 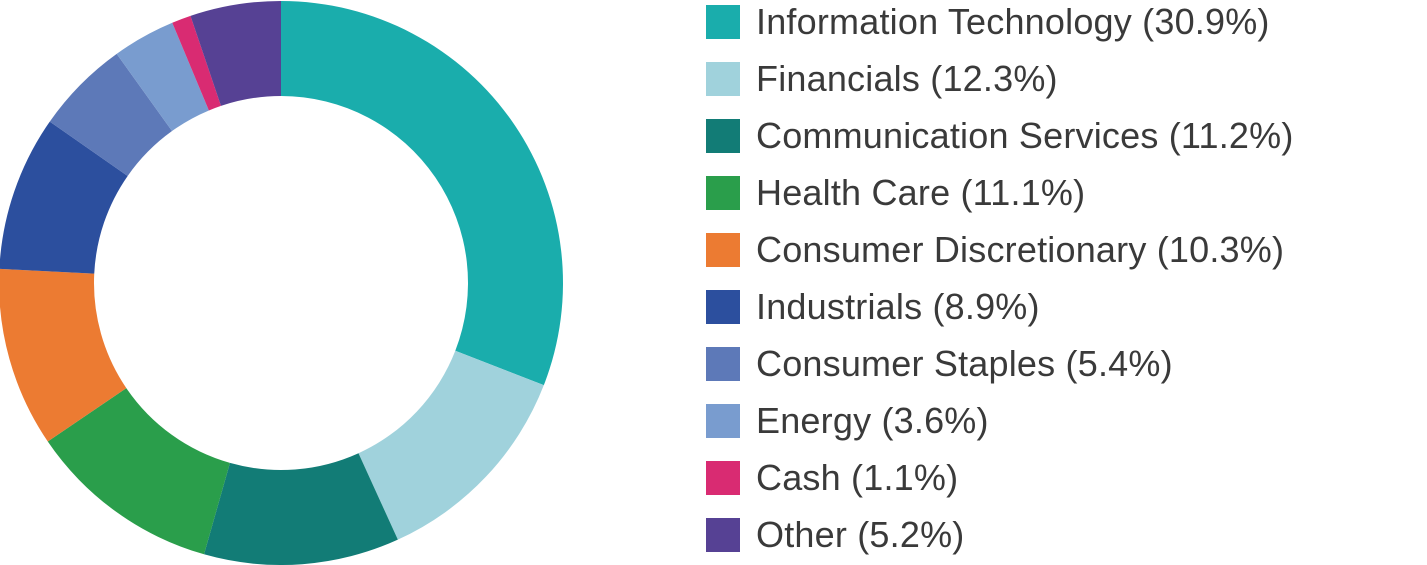 What do you see at coordinates (860, 534) in the screenshot?
I see `legend-label: Other (5.2%)` at bounding box center [860, 534].